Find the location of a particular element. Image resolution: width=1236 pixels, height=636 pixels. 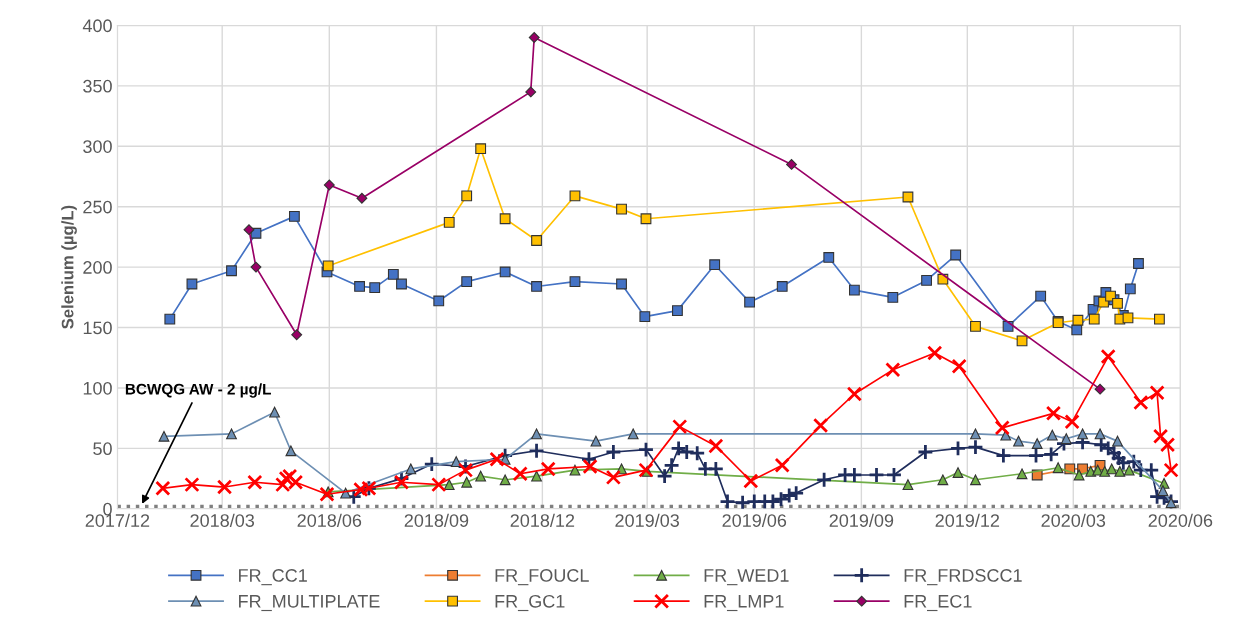

y-tick-label: 200 is located at coordinates (97, 267).